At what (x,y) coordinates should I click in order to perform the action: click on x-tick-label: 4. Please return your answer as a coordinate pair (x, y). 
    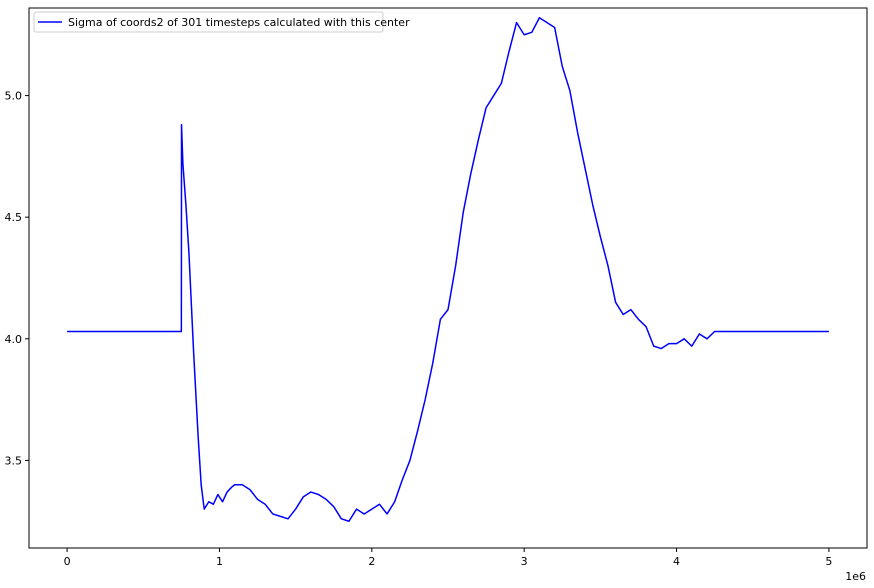
    Looking at the image, I should click on (676, 561).